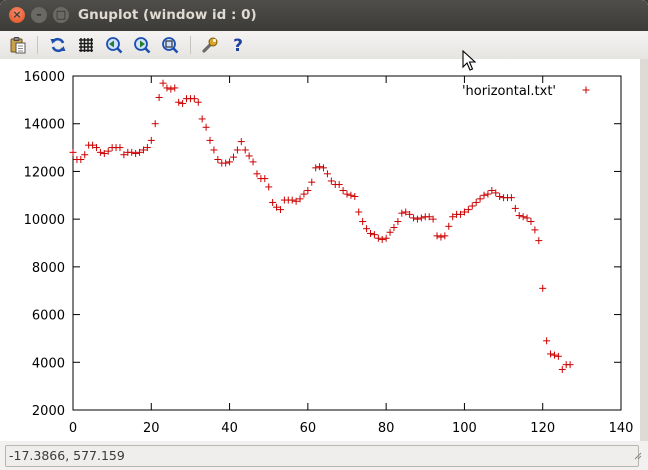 This screenshot has height=470, width=648. I want to click on toolbar-separator, so click(190, 45).